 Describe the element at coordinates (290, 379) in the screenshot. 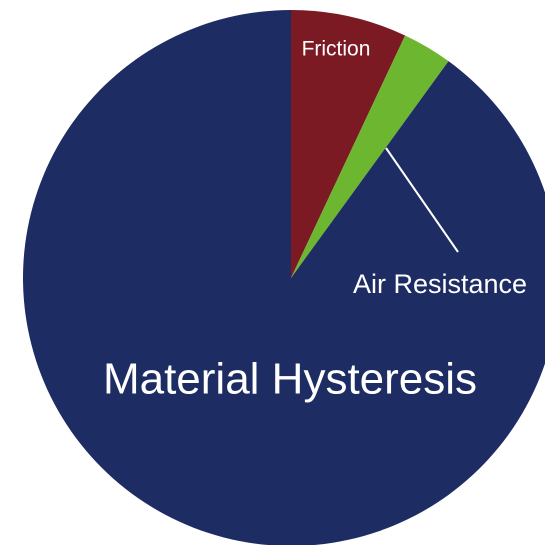

I see `slice-label: Material Hysteresis` at that location.